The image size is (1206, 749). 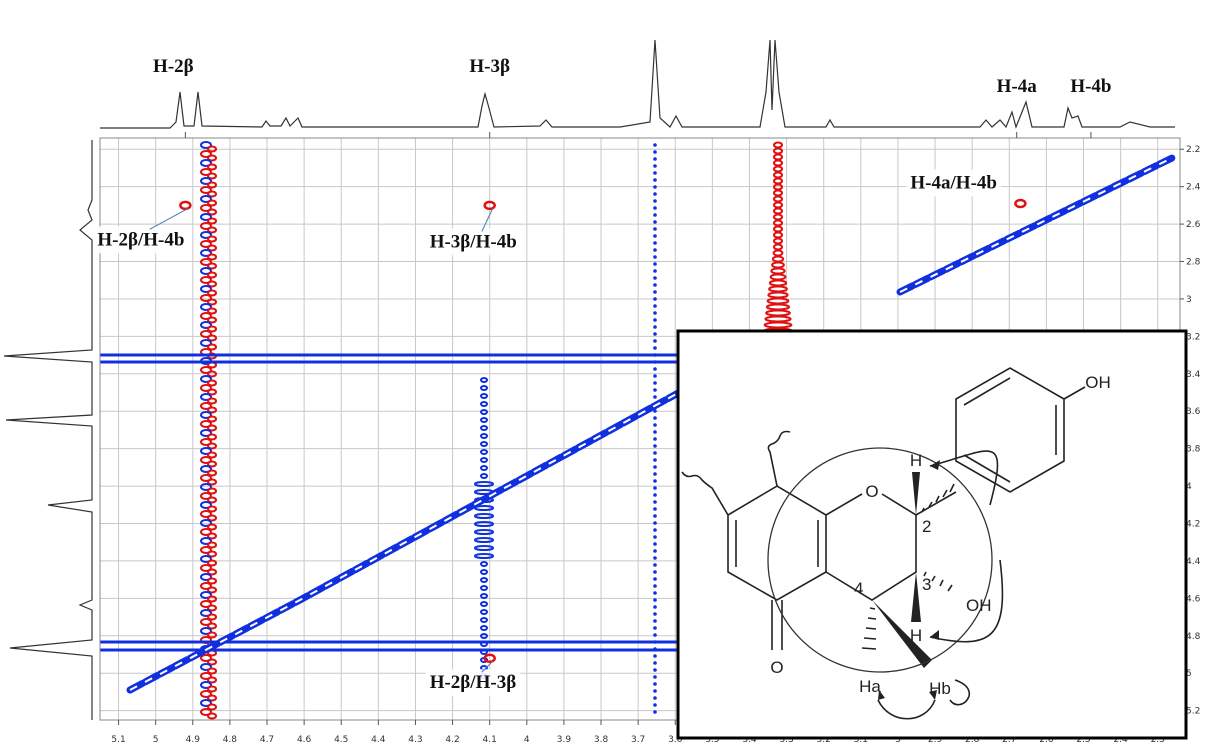 I want to click on label-2: 2, so click(x=926, y=526).